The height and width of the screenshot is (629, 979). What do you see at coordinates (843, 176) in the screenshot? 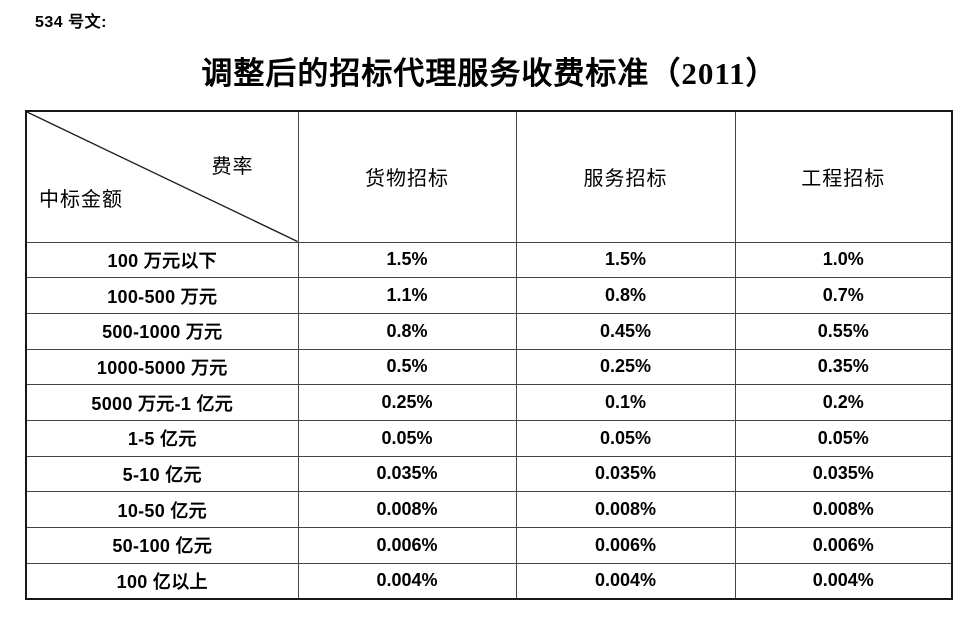
I see `column-header-engineering: 工程招标` at bounding box center [843, 176].